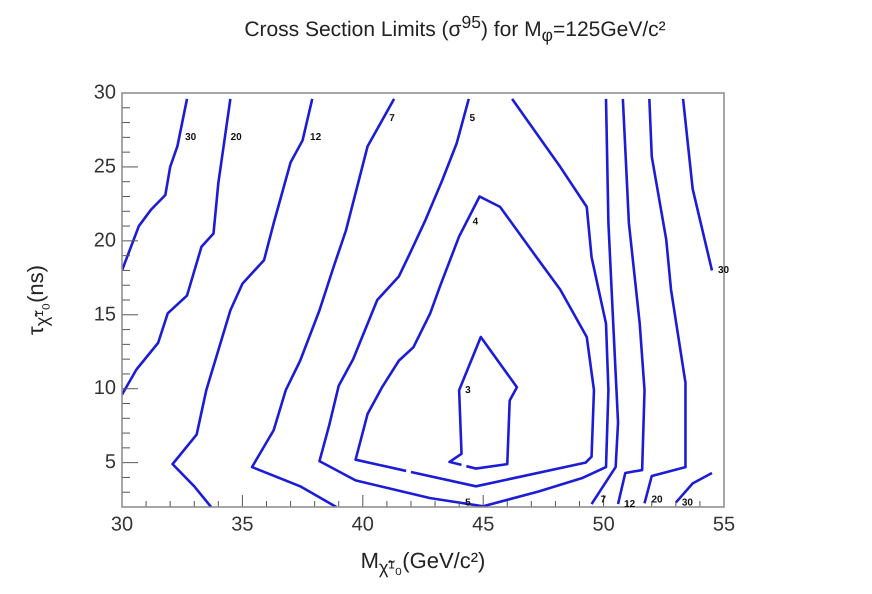 The width and height of the screenshot is (872, 594). I want to click on annotation: 5, so click(472, 118).